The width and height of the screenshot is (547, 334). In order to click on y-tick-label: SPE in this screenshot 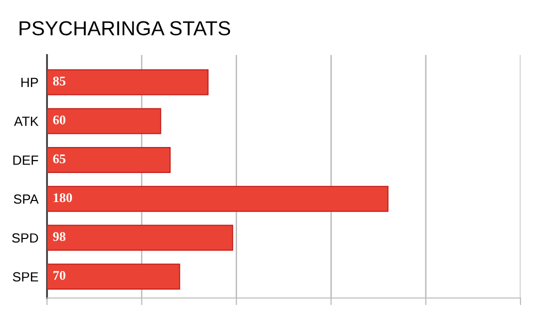, I will do `click(25, 277)`.